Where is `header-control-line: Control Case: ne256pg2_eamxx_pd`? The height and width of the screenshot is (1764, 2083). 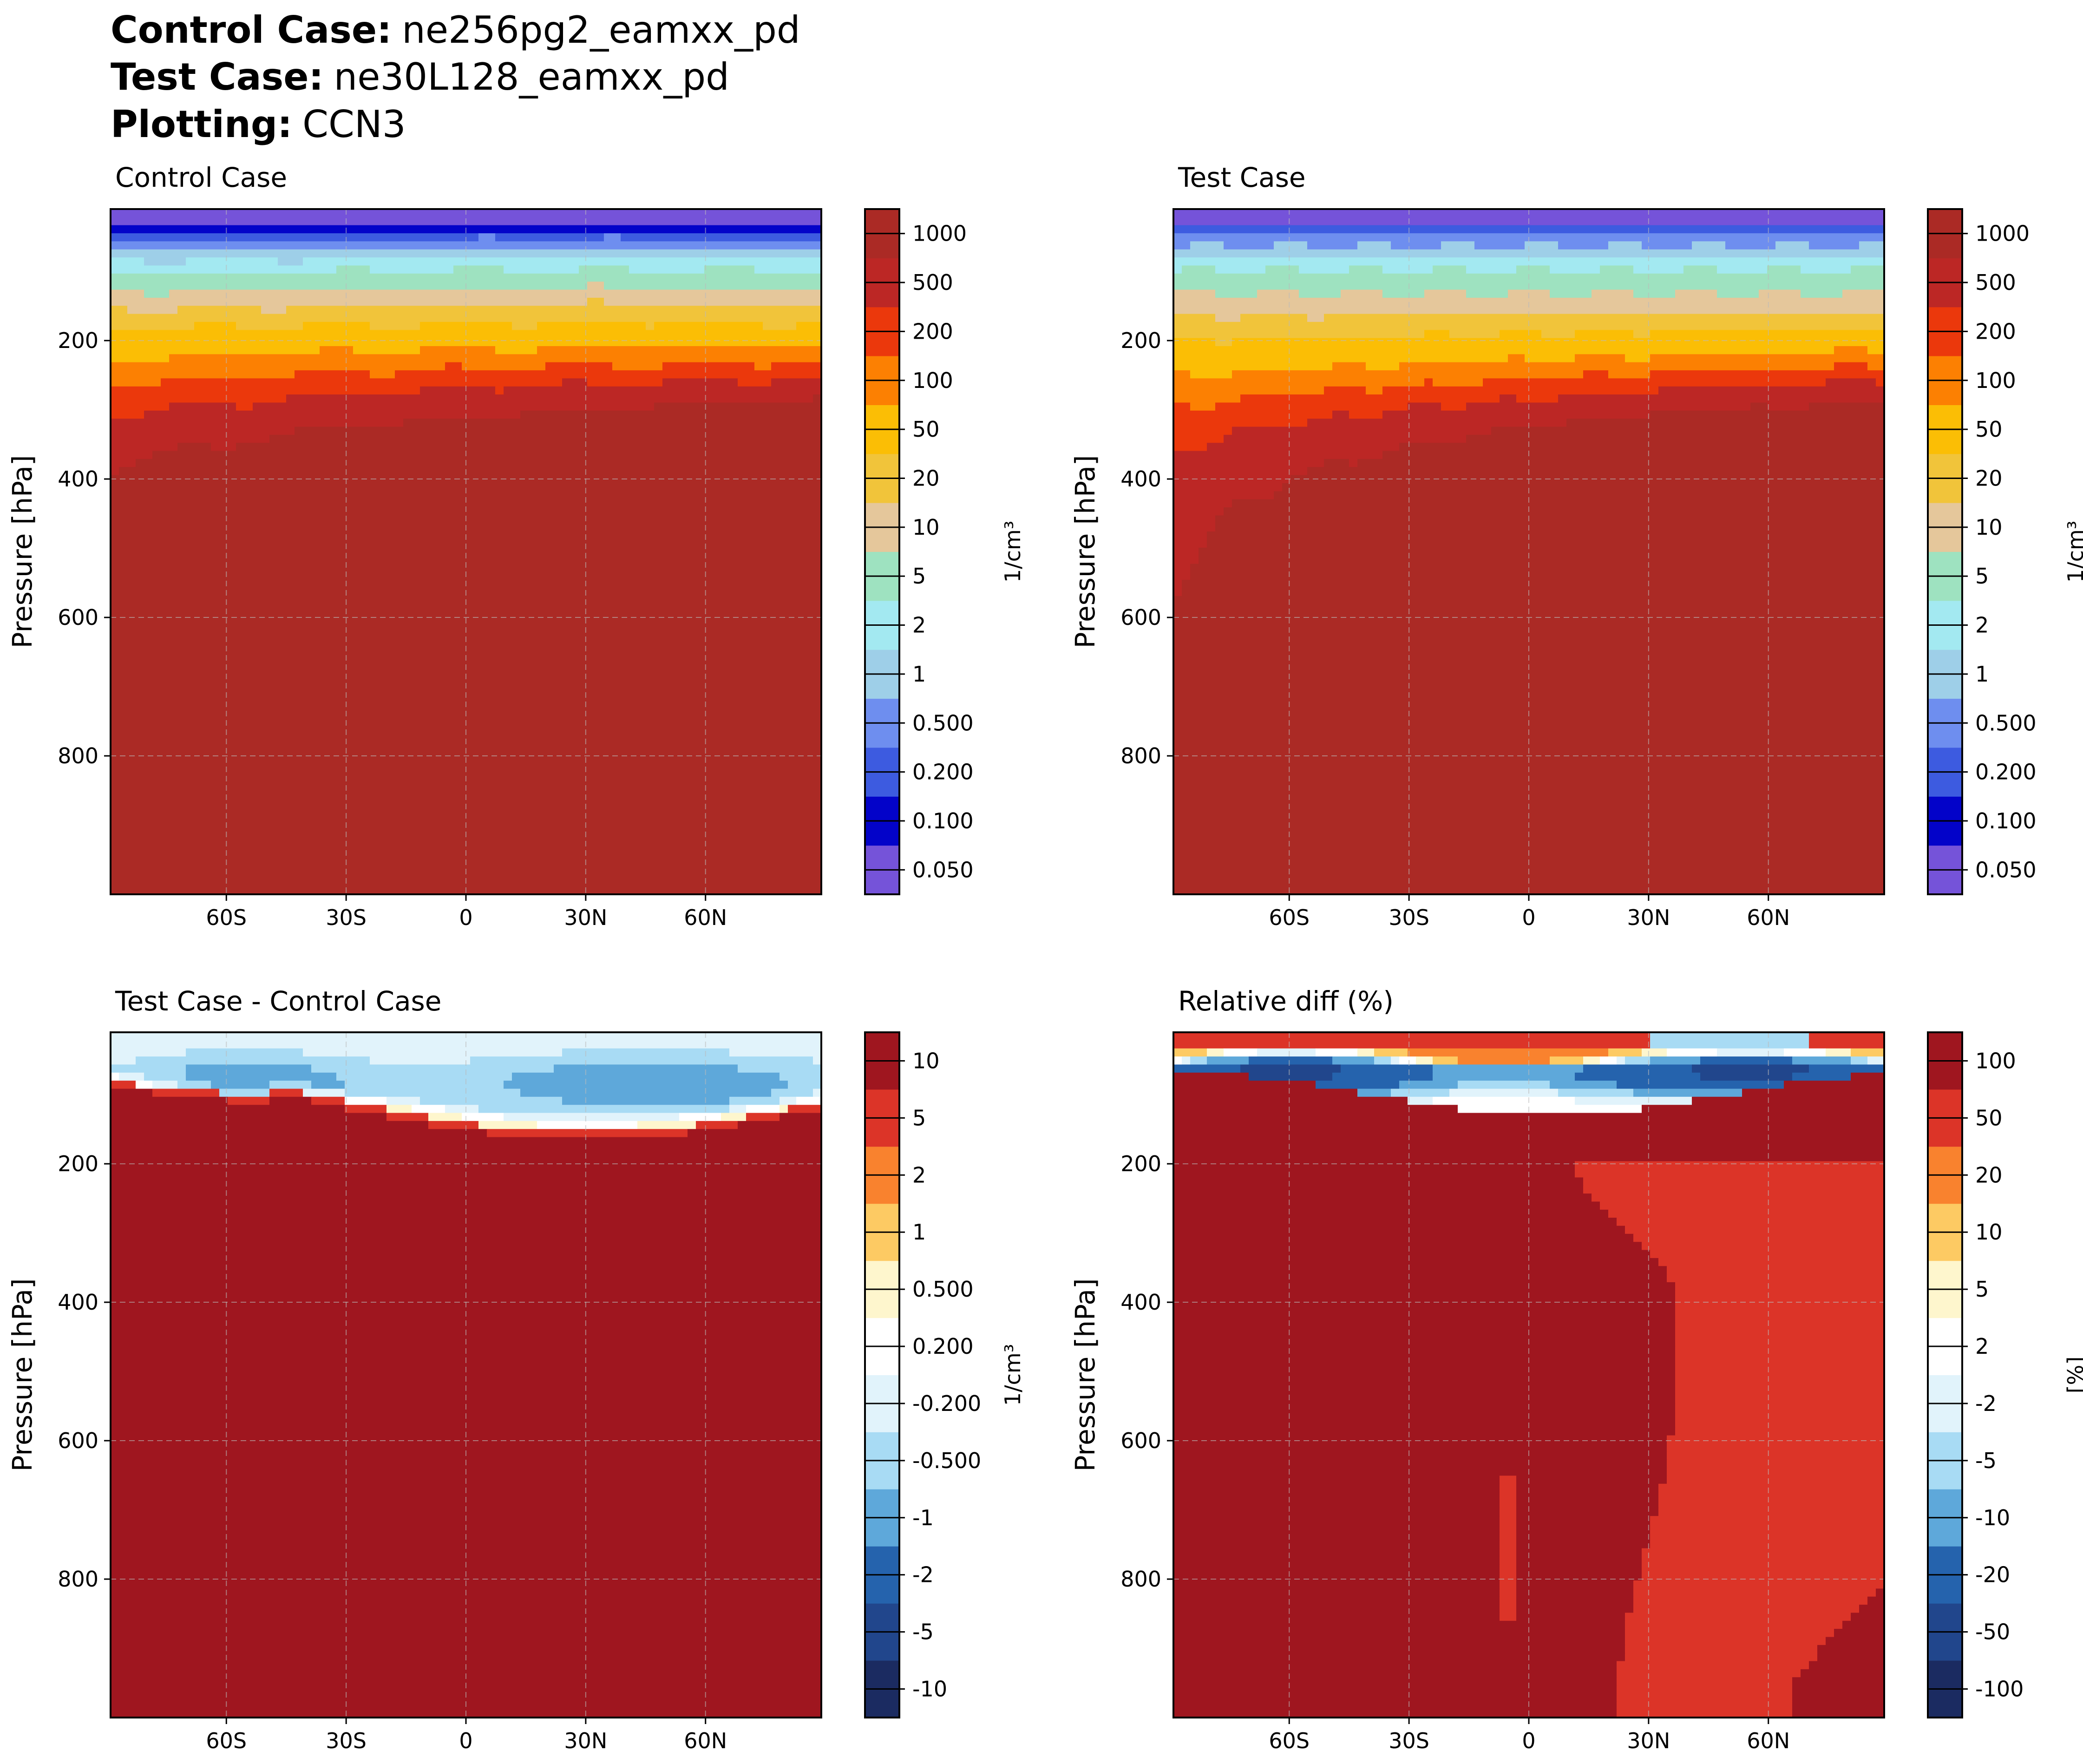 header-control-line: Control Case: ne256pg2_eamxx_pd is located at coordinates (455, 30).